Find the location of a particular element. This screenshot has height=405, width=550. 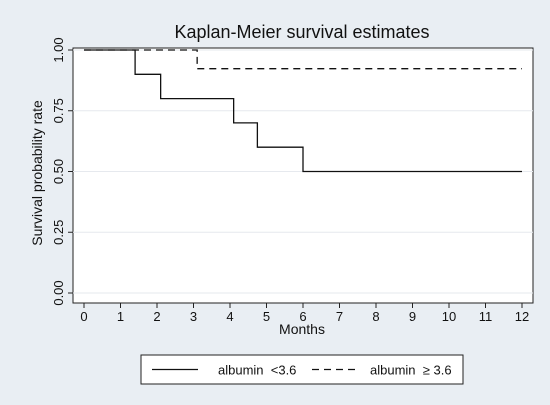

x-tick-label: 7 is located at coordinates (339, 316).